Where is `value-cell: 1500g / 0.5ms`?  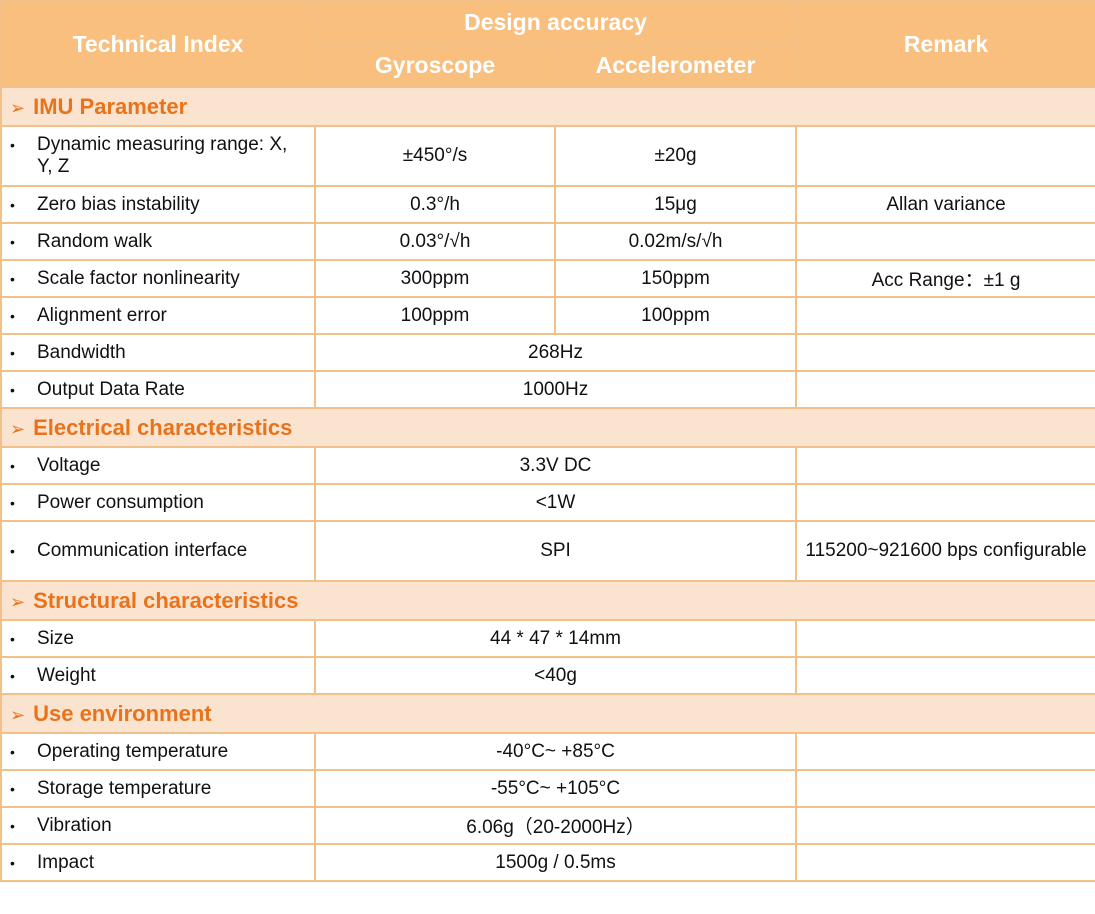 value-cell: 1500g / 0.5ms is located at coordinates (555, 862).